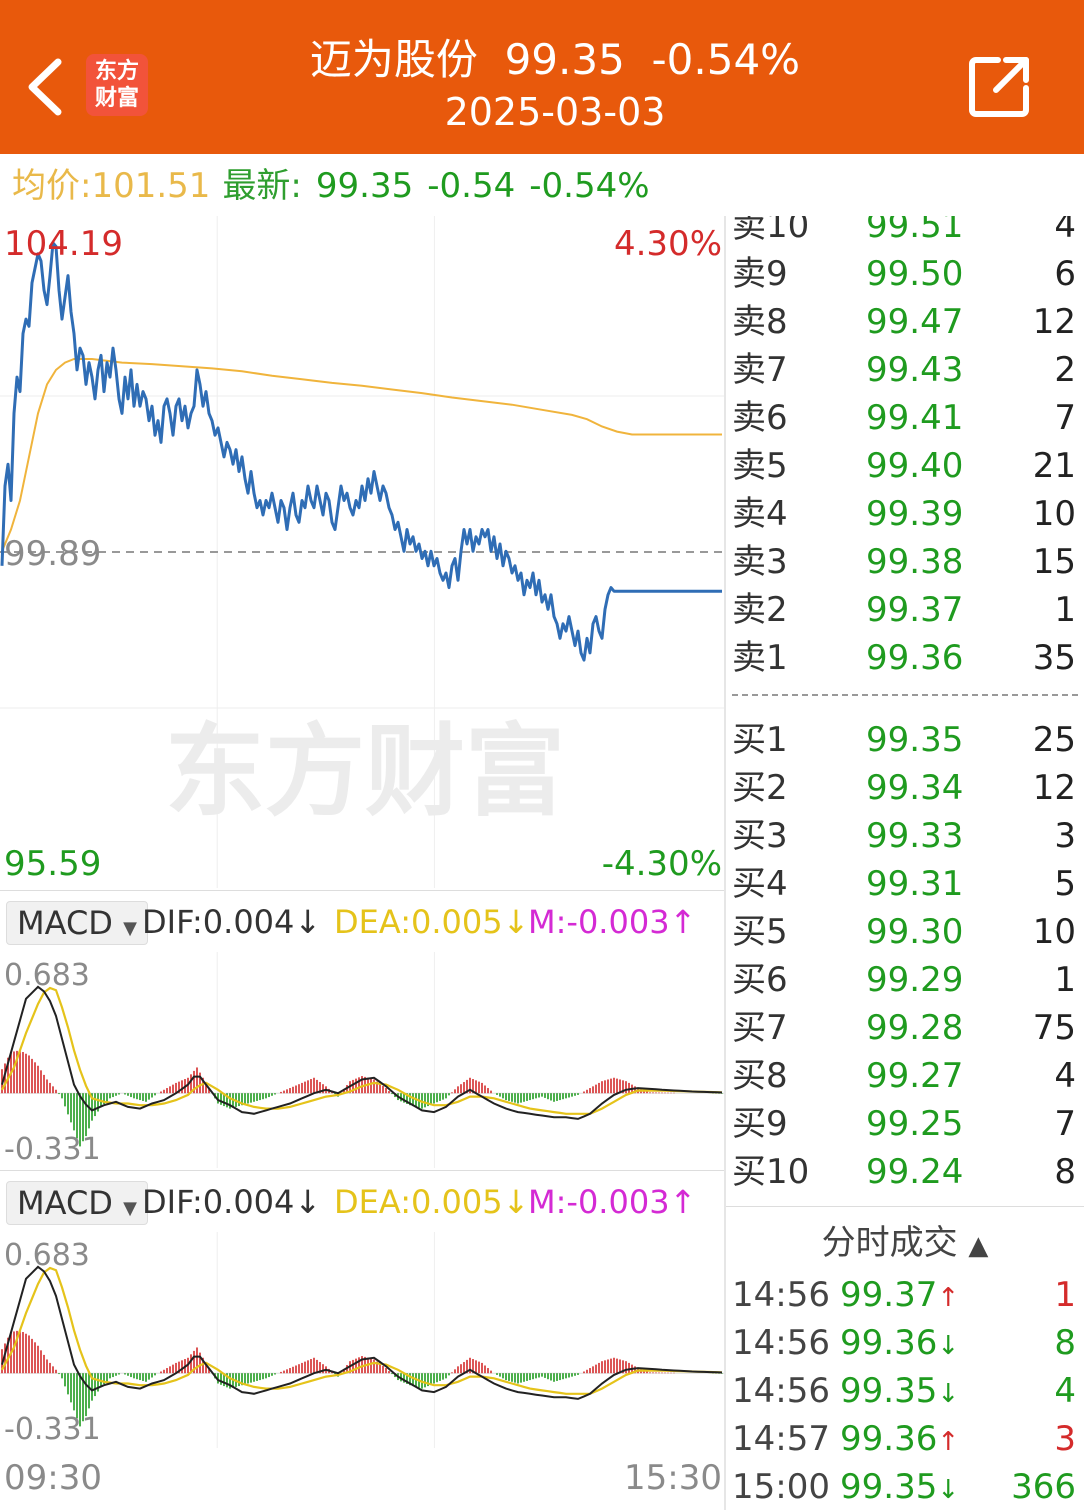  Describe the element at coordinates (760, 658) in the screenshot. I see `ask-level-label: 卖1` at that location.